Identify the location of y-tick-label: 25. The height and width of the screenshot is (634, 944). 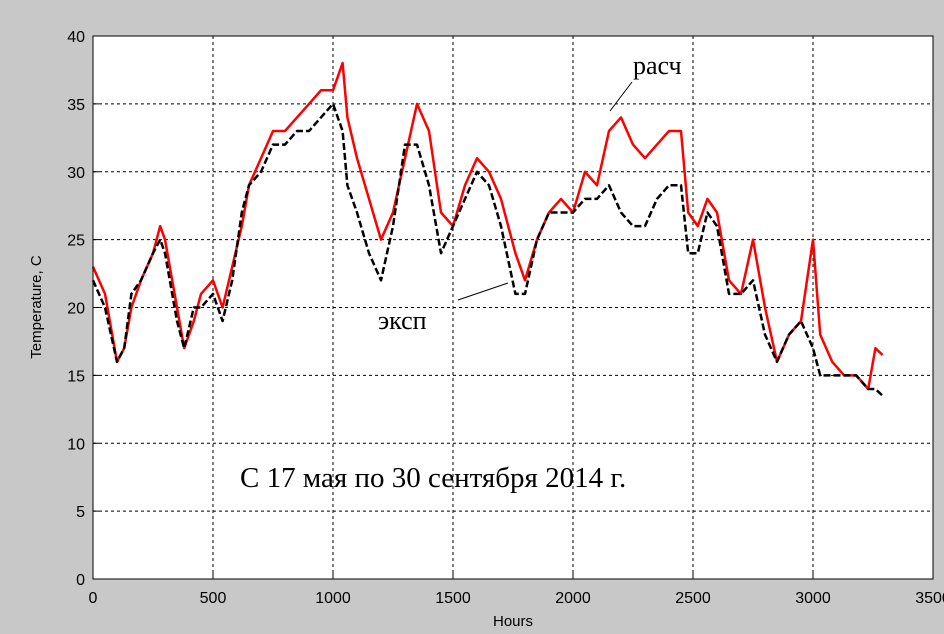
(76, 241).